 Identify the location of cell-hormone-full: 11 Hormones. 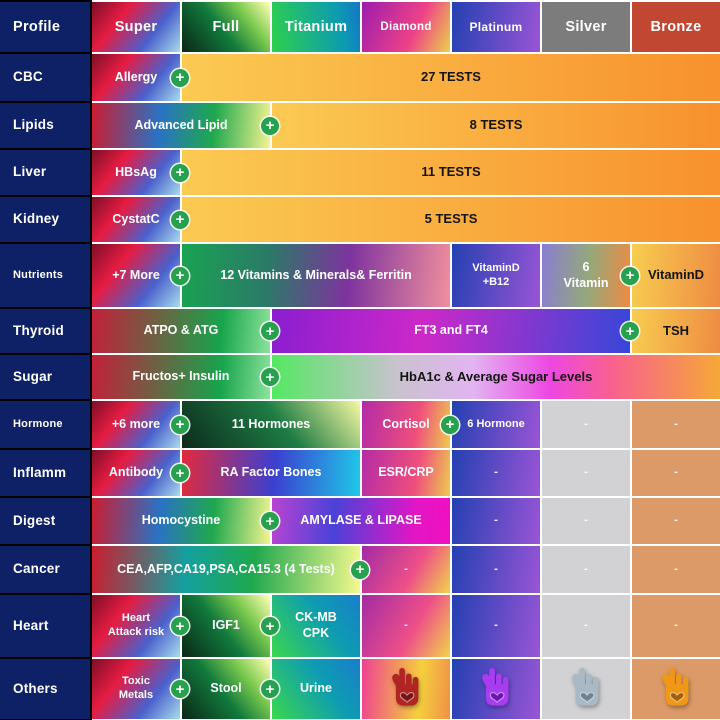
(271, 424).